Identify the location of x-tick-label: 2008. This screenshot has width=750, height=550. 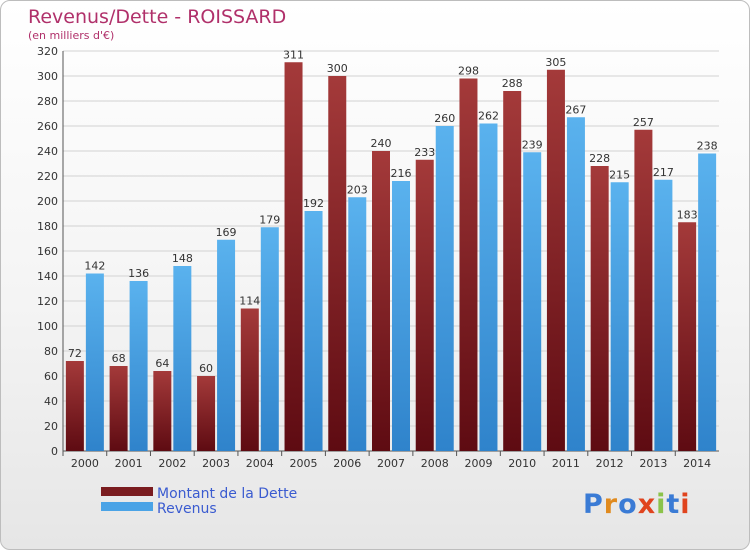
(435, 463).